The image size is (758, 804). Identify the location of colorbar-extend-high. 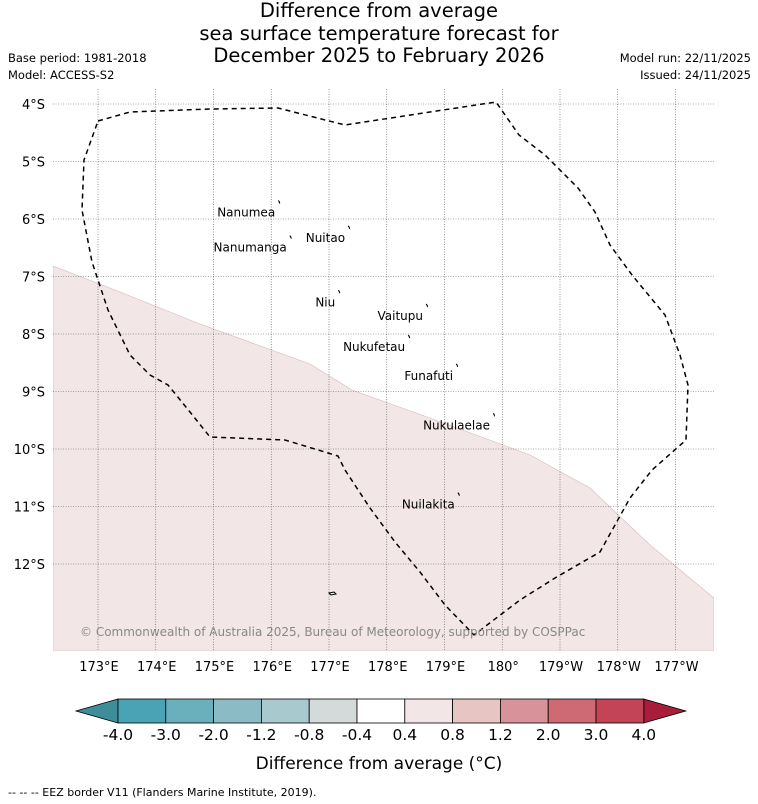
(665, 711).